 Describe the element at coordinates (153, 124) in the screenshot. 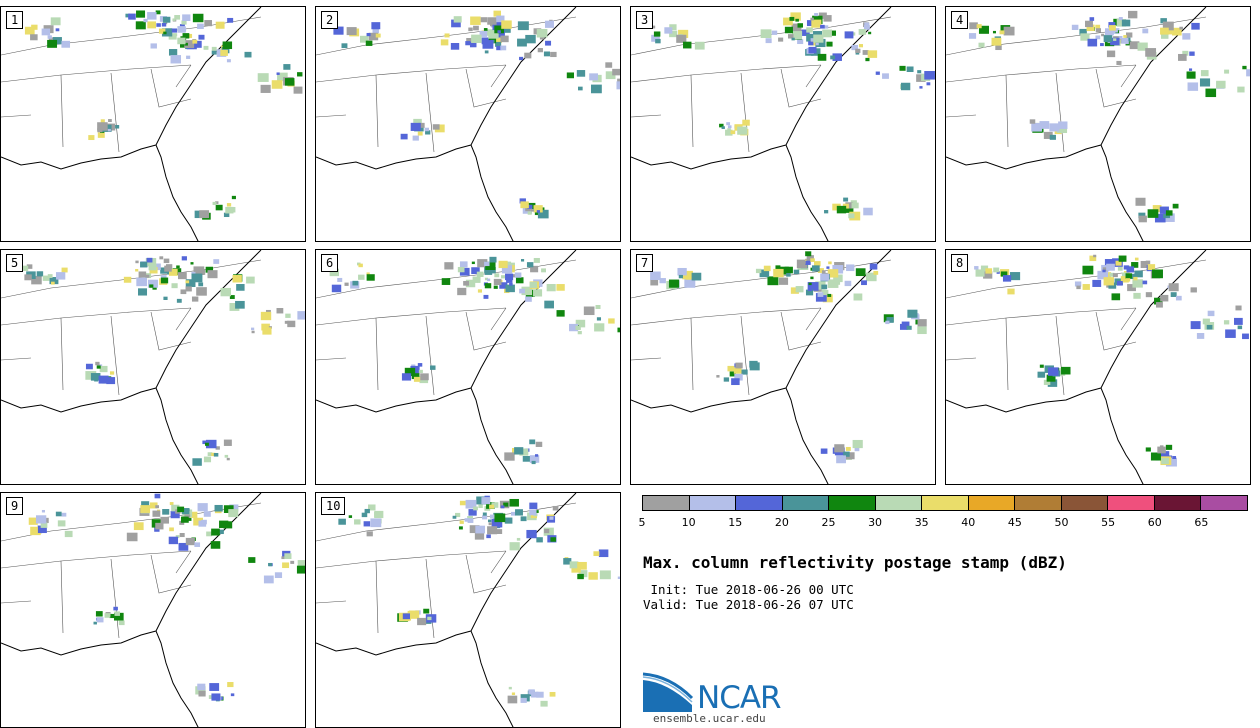

I see `ensemble-member-panel: 1` at that location.